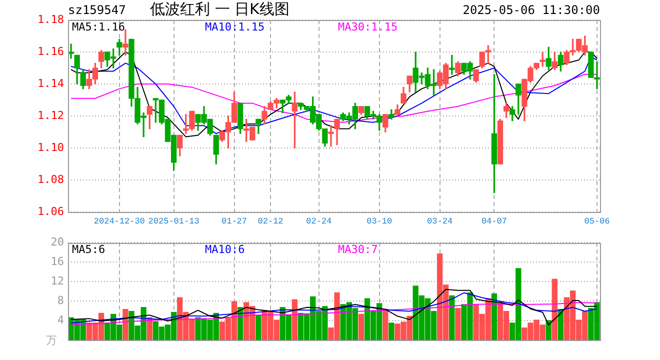 Image resolution: width=660 pixels, height=360 pixels. I want to click on text: 2025-05-06 11:30:00, so click(531, 10).